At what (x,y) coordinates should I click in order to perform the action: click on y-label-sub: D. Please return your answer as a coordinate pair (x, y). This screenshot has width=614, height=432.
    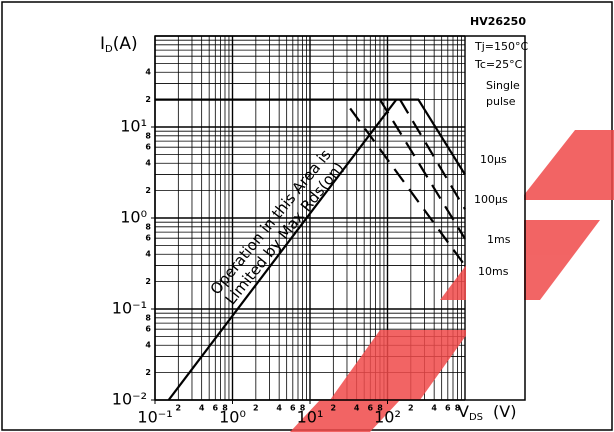
    Looking at the image, I should click on (109, 49).